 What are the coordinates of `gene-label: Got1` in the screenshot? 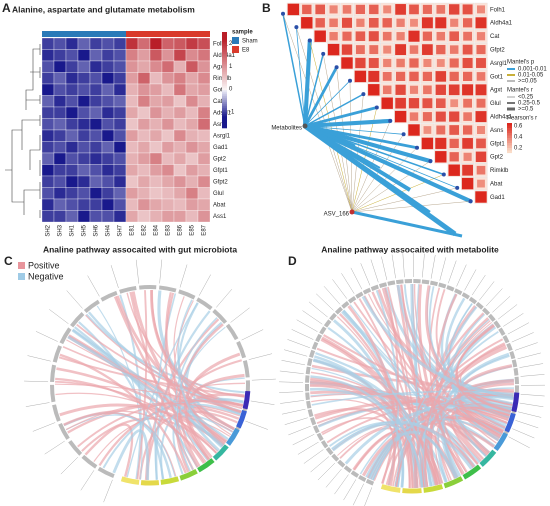 It's located at (497, 77).